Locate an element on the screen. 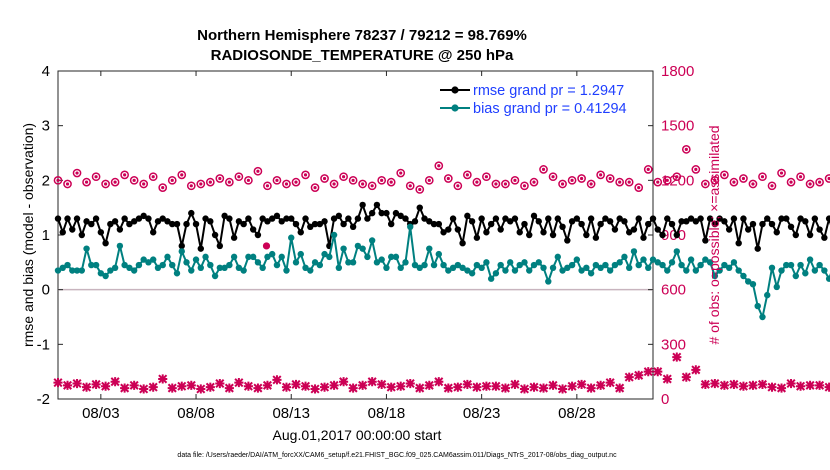 This screenshot has width=830, height=470. y-tick-label-right: 300 is located at coordinates (673, 344).